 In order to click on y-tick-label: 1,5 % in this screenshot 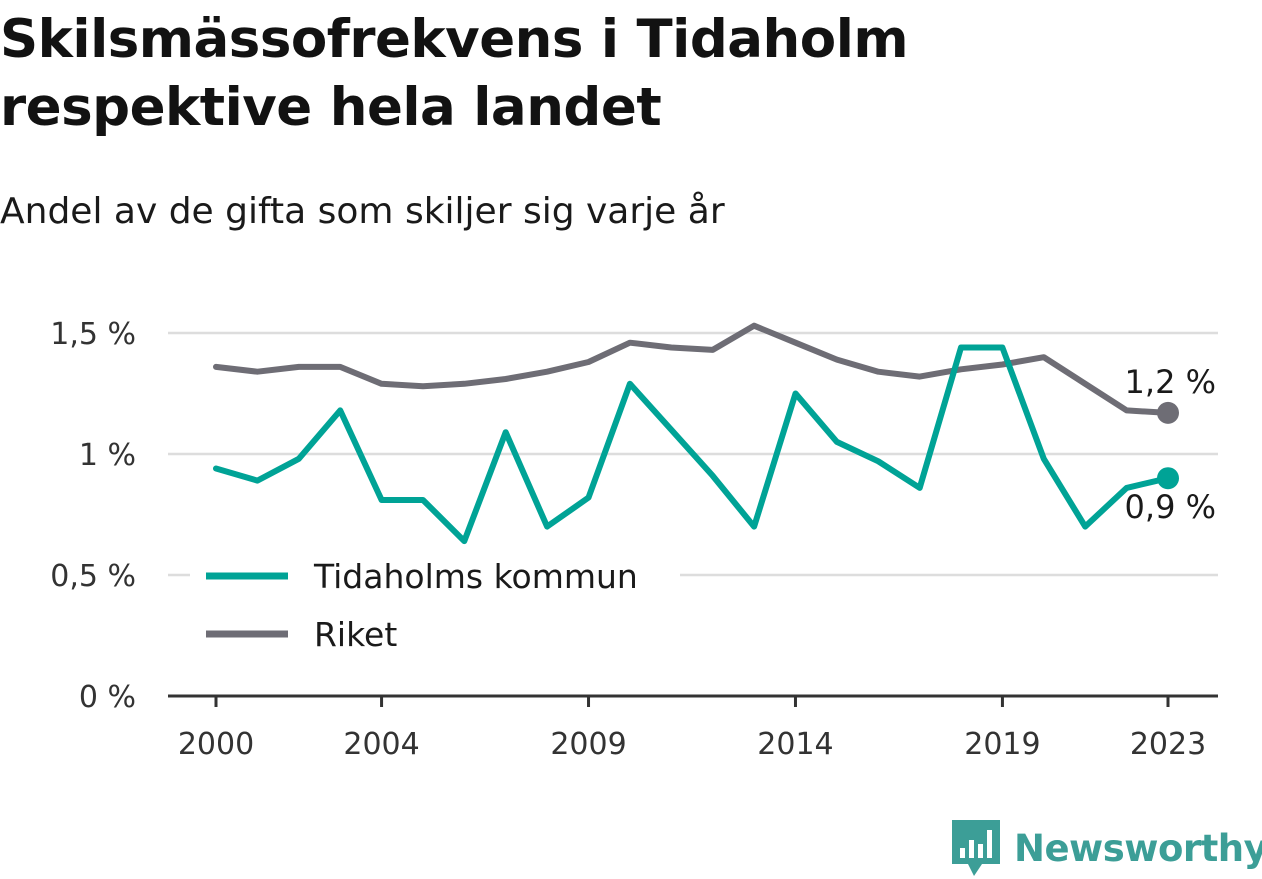, I will do `click(93, 334)`.